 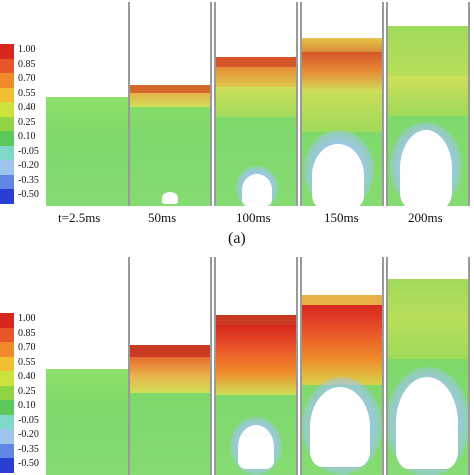 What do you see at coordinates (28, 449) in the screenshot?
I see `b-colorbar-tick-label: -0.35` at bounding box center [28, 449].